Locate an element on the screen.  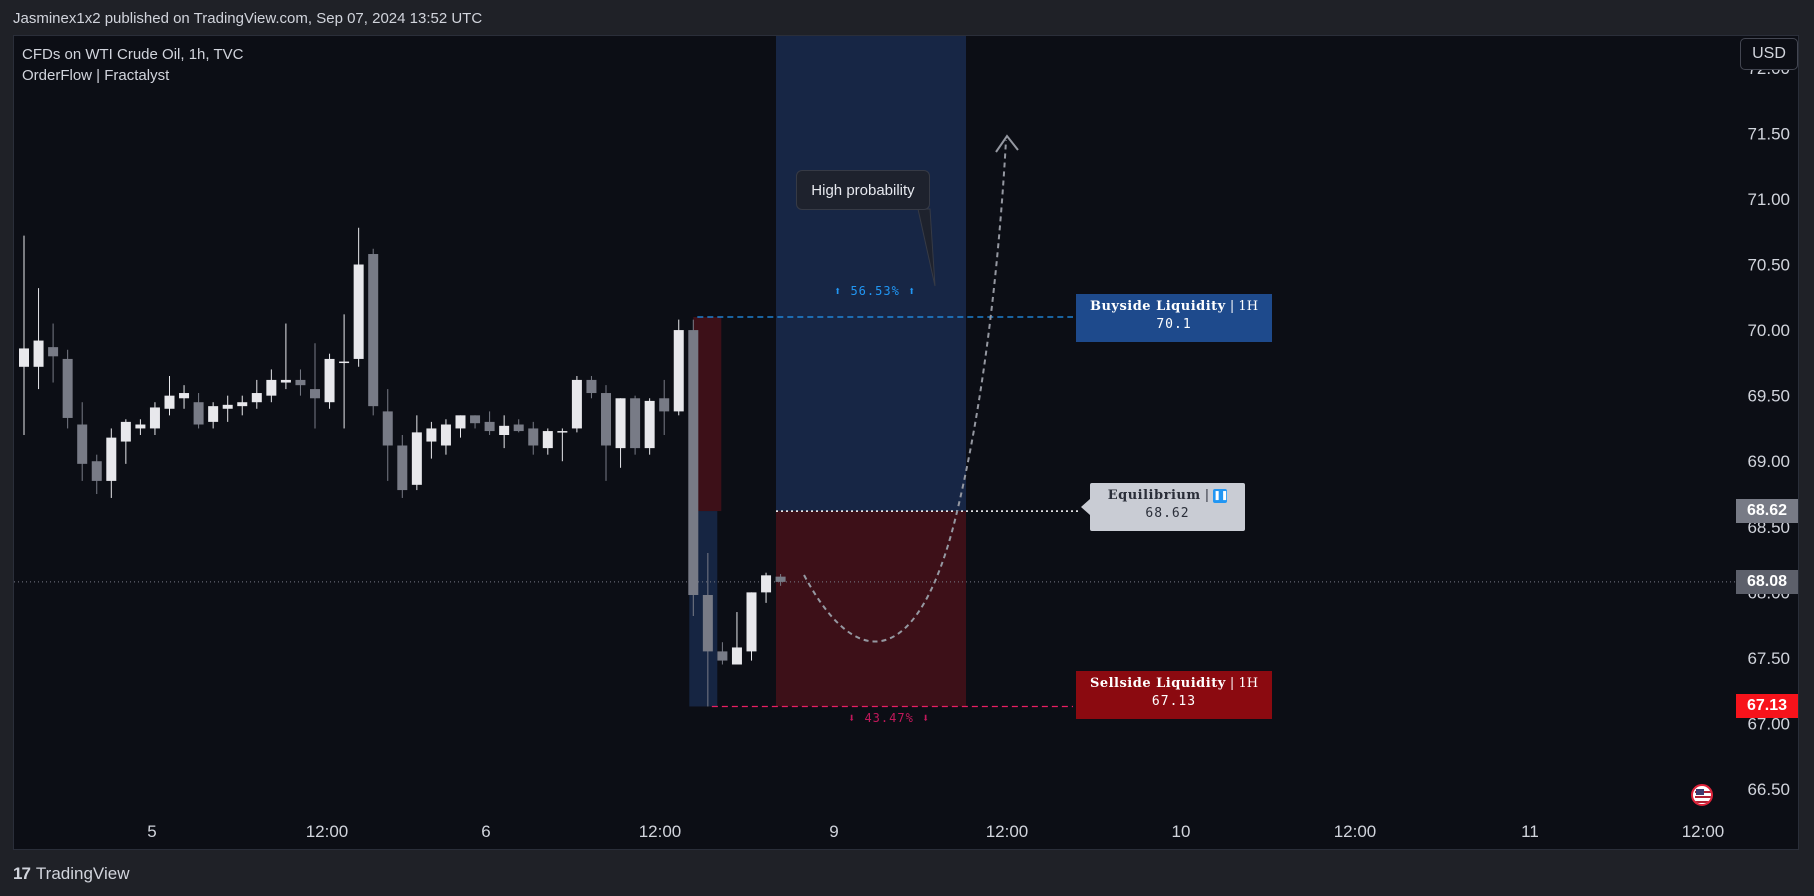
sellside-price-badge: 67.13 is located at coordinates (1767, 706).